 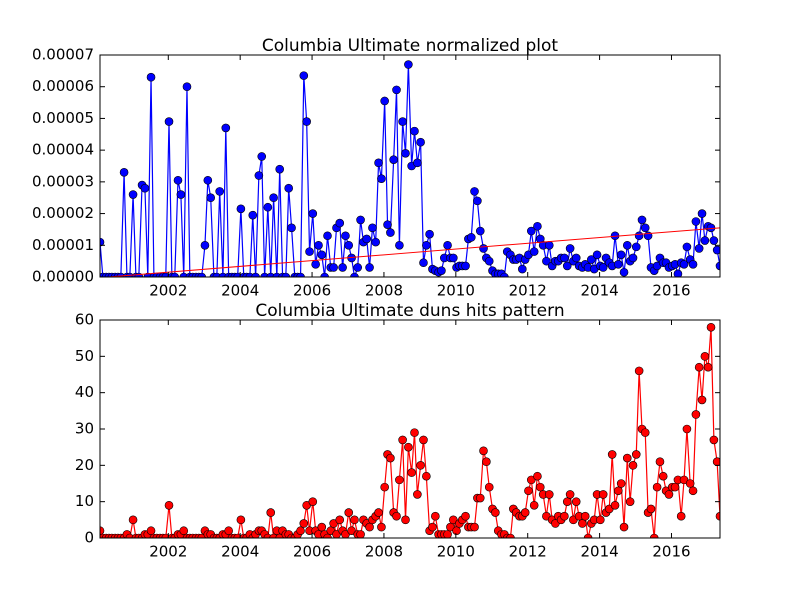 What do you see at coordinates (63, 118) in the screenshot?
I see `y-tick-label: 0.00005` at bounding box center [63, 118].